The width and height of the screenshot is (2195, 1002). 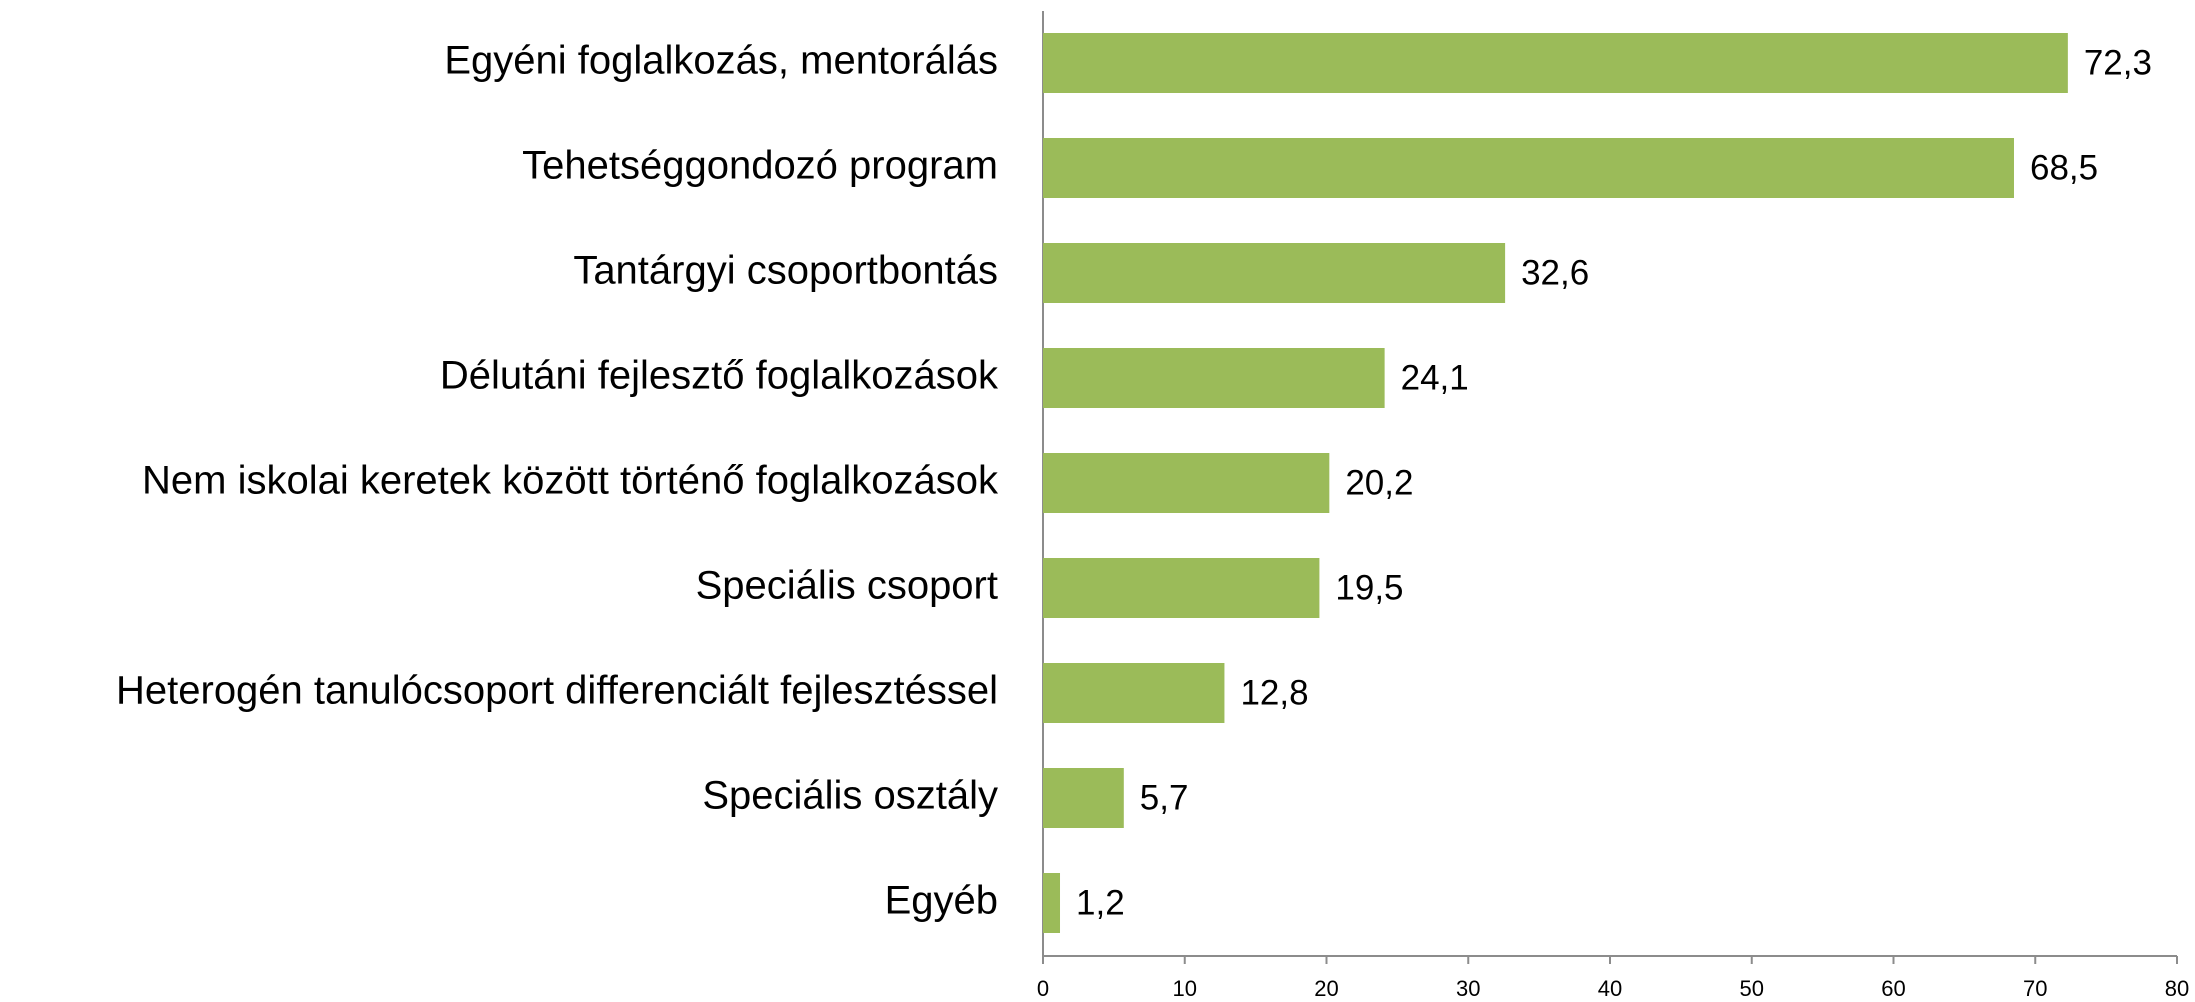 What do you see at coordinates (2177, 988) in the screenshot?
I see `x-tick-label: 80` at bounding box center [2177, 988].